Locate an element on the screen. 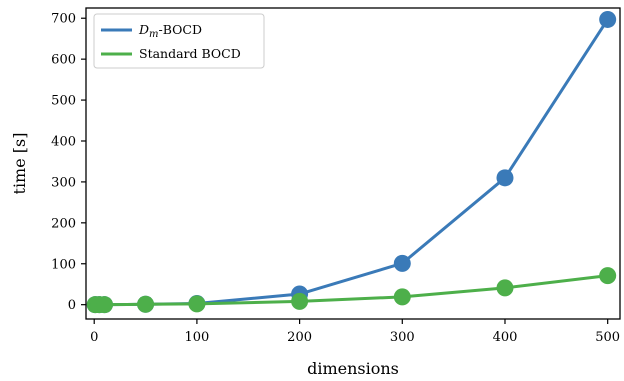 The width and height of the screenshot is (624, 381). y-tick-label: 600 is located at coordinates (63, 60).